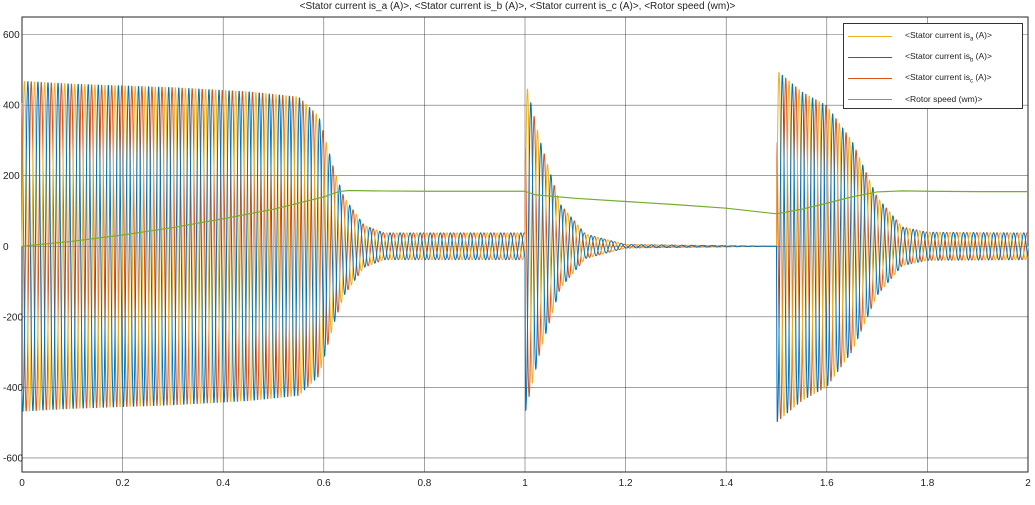 The height and width of the screenshot is (505, 1035). Describe the element at coordinates (324, 483) in the screenshot. I see `x-tick-label: 0.6` at that location.